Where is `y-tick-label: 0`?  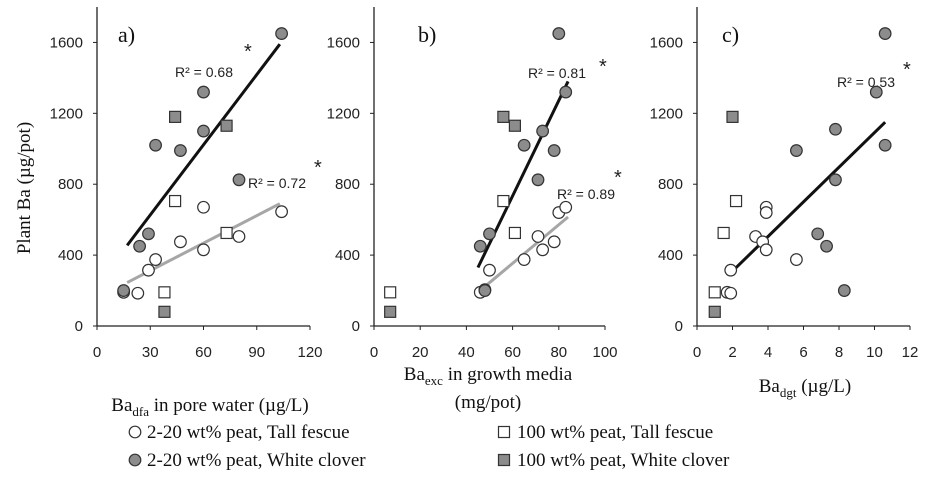 y-tick-label: 0 is located at coordinates (679, 326).